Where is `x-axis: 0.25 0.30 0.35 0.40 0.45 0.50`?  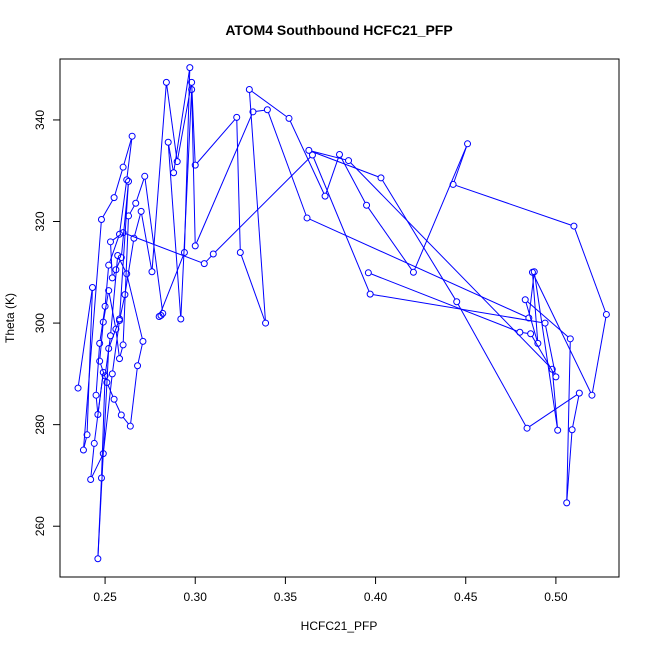 x-axis: 0.25 0.30 0.35 0.40 0.45 0.50 is located at coordinates (330, 590).